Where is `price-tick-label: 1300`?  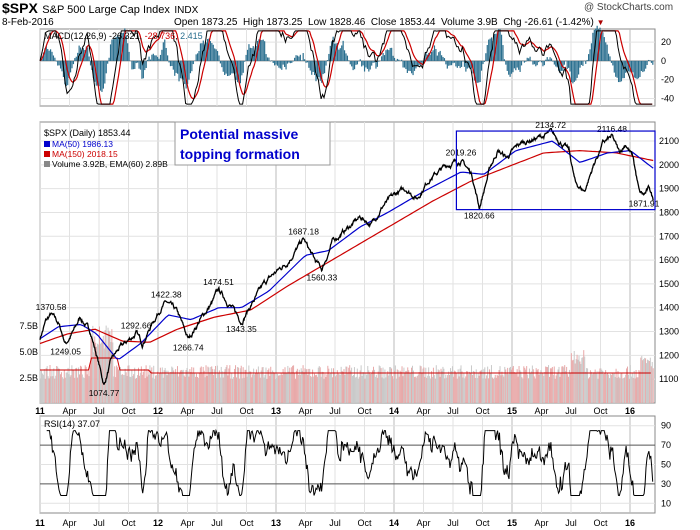
price-tick-label: 1300 is located at coordinates (669, 332).